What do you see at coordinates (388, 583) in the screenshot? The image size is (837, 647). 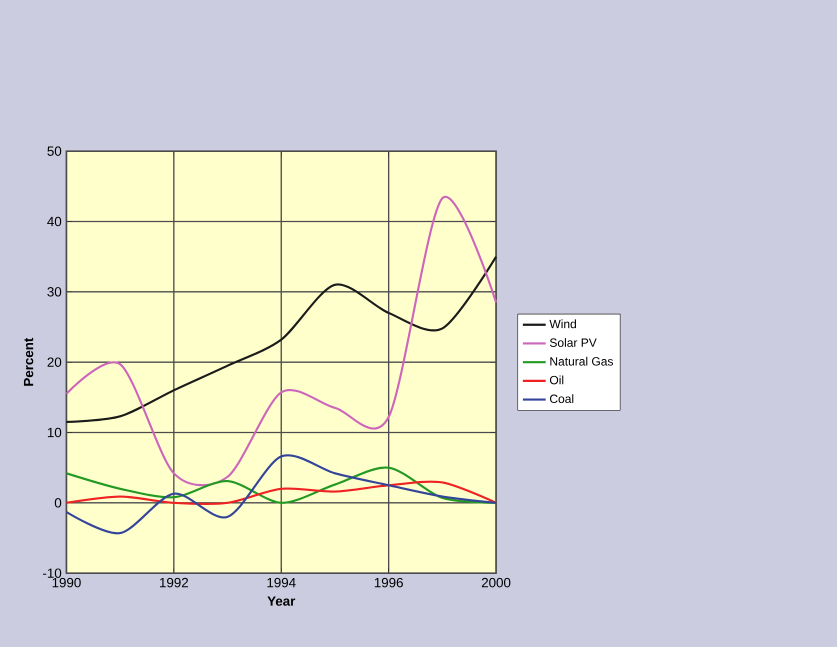 I see `x-tick-label: 1996` at bounding box center [388, 583].